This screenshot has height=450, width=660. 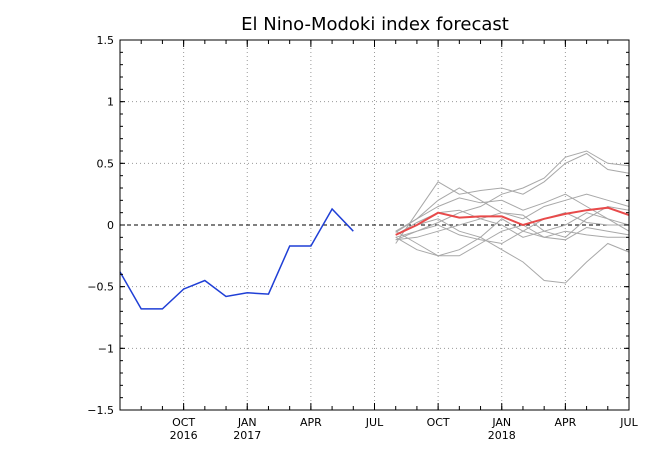 I want to click on y-tick-label: 1, so click(x=110, y=102).